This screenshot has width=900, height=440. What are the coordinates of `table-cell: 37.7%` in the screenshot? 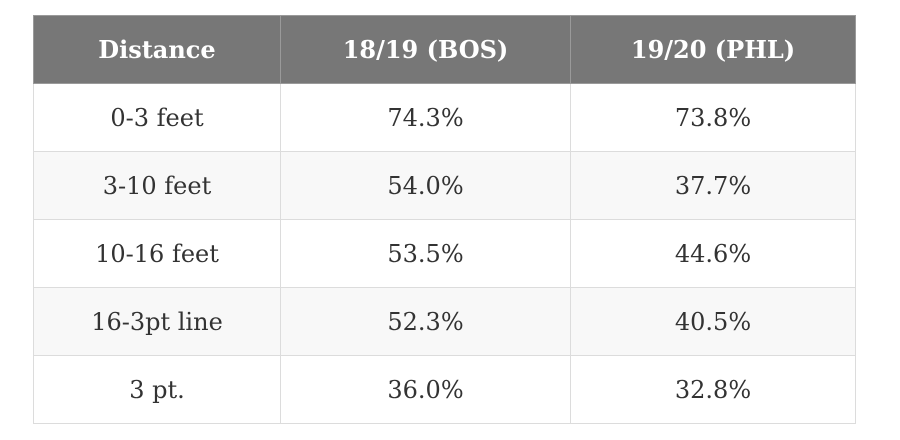 It's located at (713, 185).